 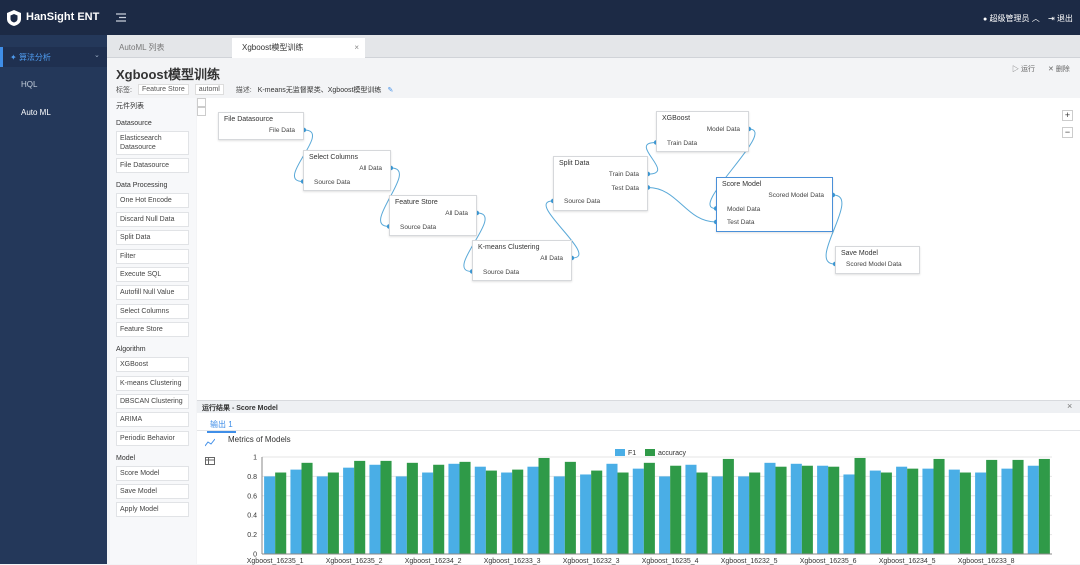 What do you see at coordinates (1070, 406) in the screenshot?
I see `results-close: ×` at bounding box center [1070, 406].